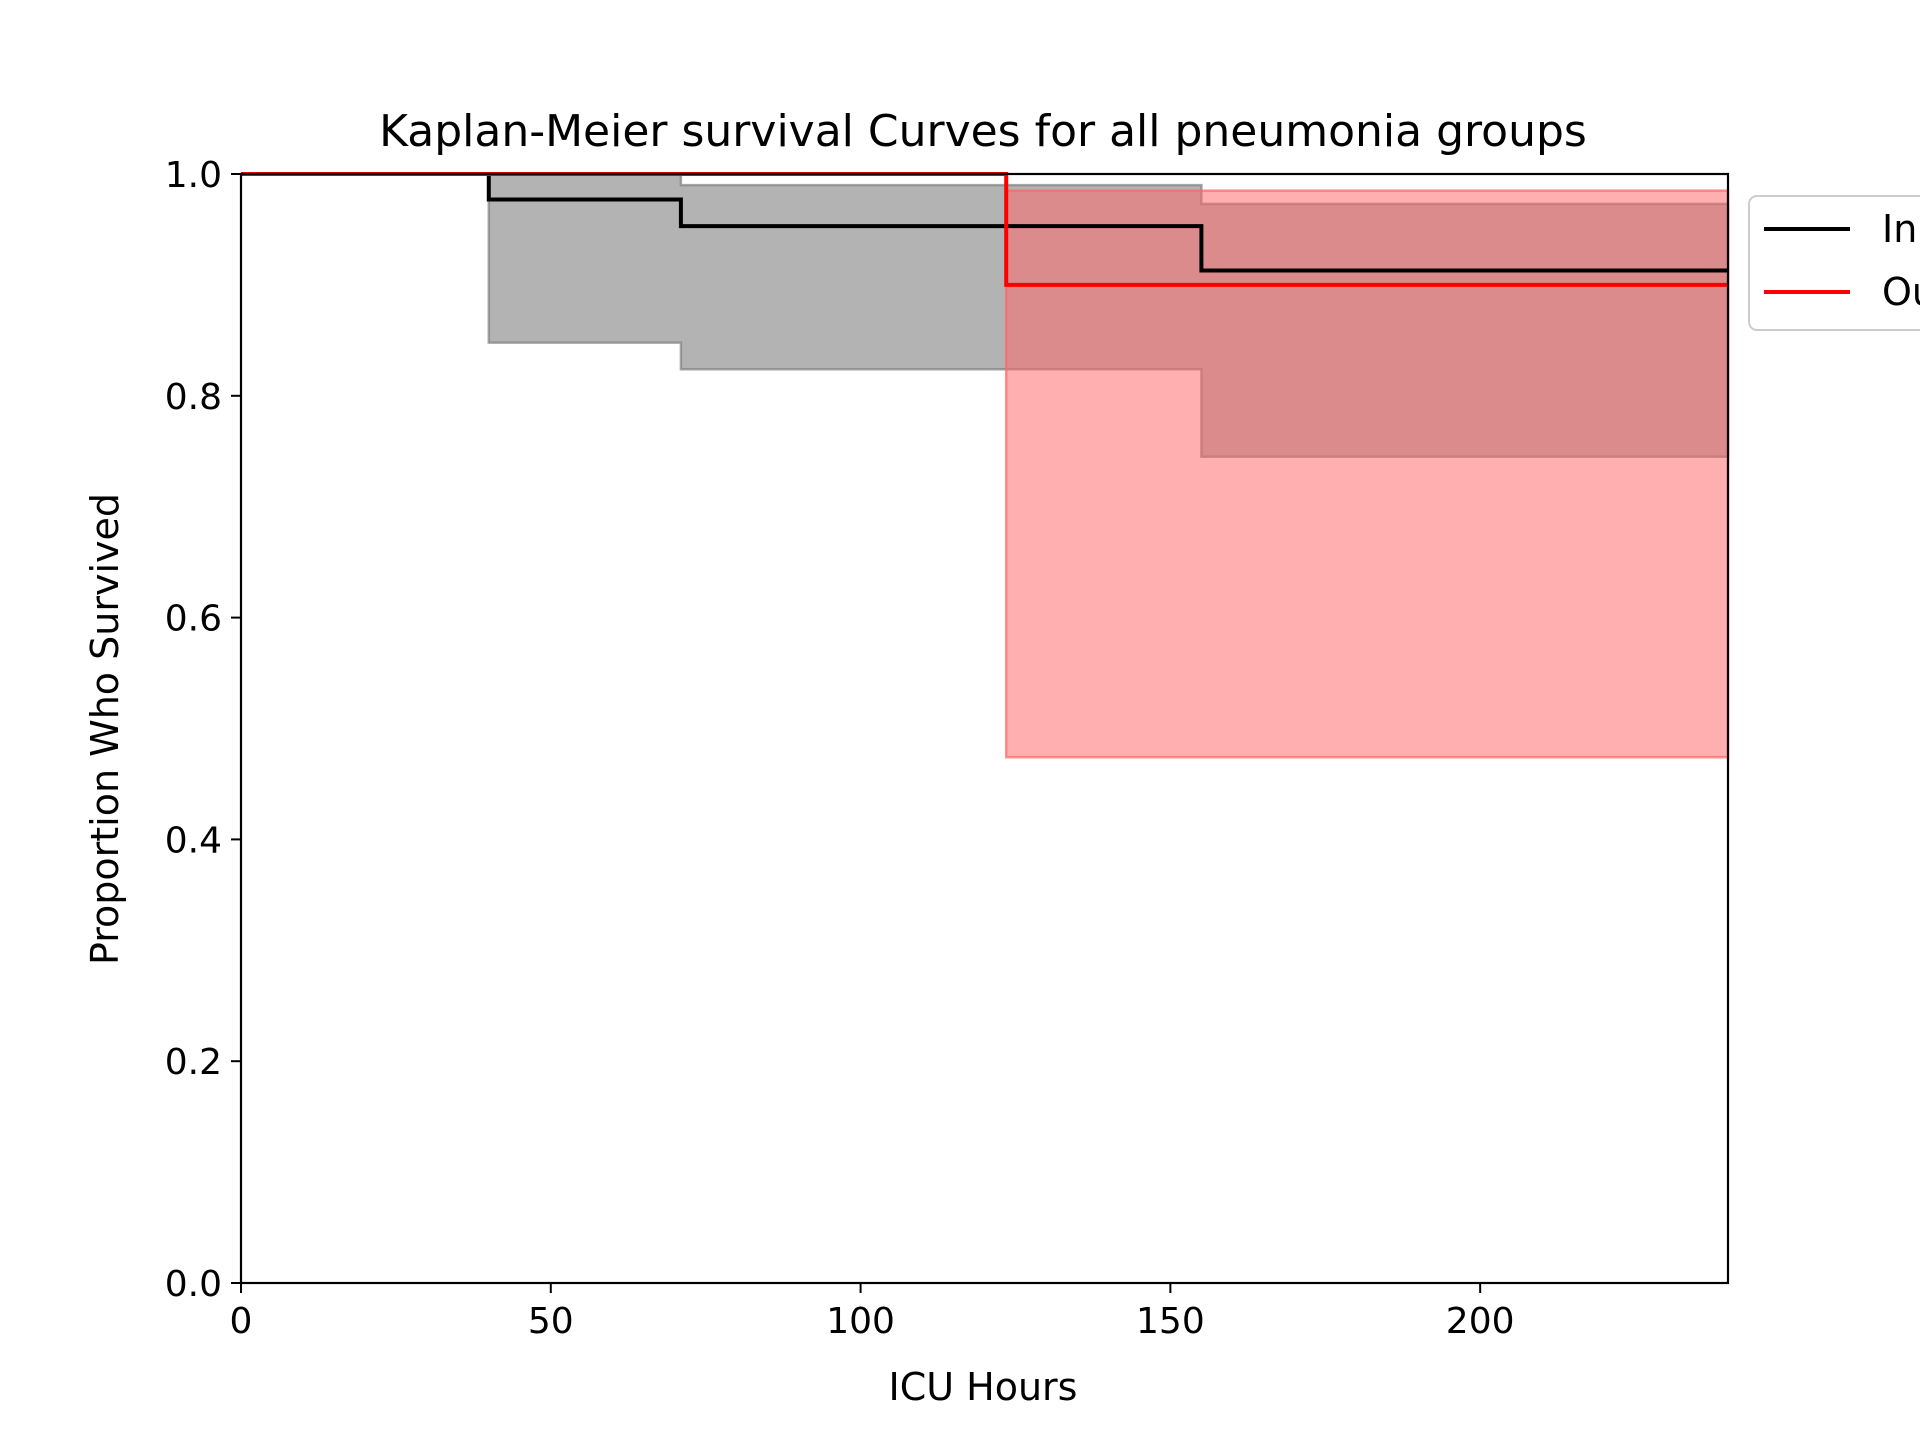 The image size is (1920, 1440). What do you see at coordinates (1834, 263) in the screenshot?
I see `legend: In Ou` at bounding box center [1834, 263].